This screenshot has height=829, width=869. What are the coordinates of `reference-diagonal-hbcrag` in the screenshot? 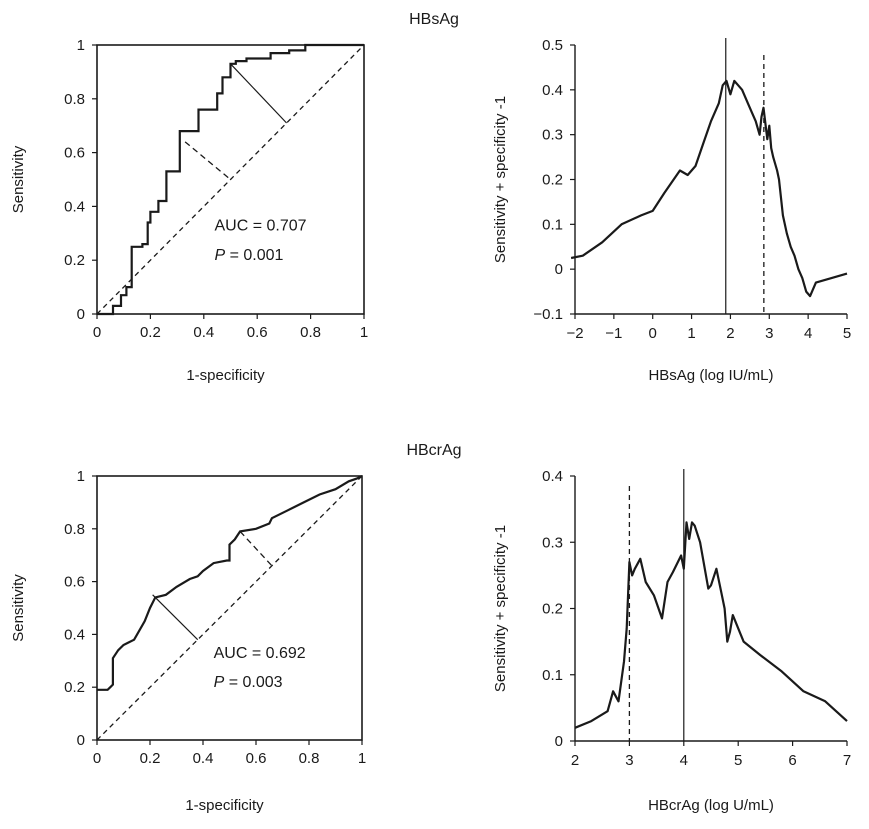 It's located at (229, 608).